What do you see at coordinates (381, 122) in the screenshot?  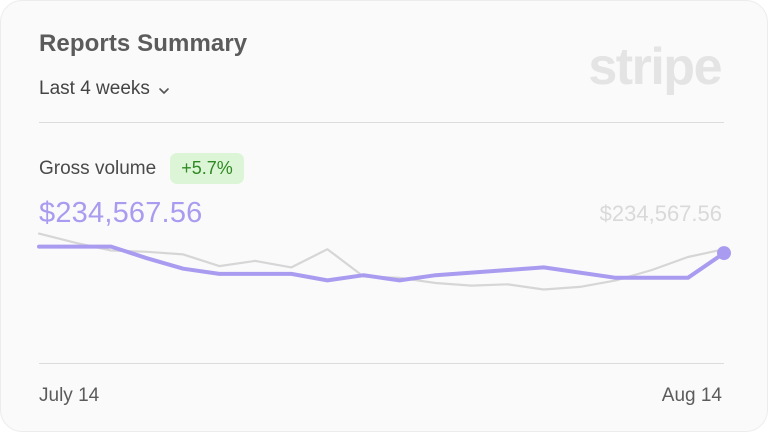 I see `header-divider` at bounding box center [381, 122].